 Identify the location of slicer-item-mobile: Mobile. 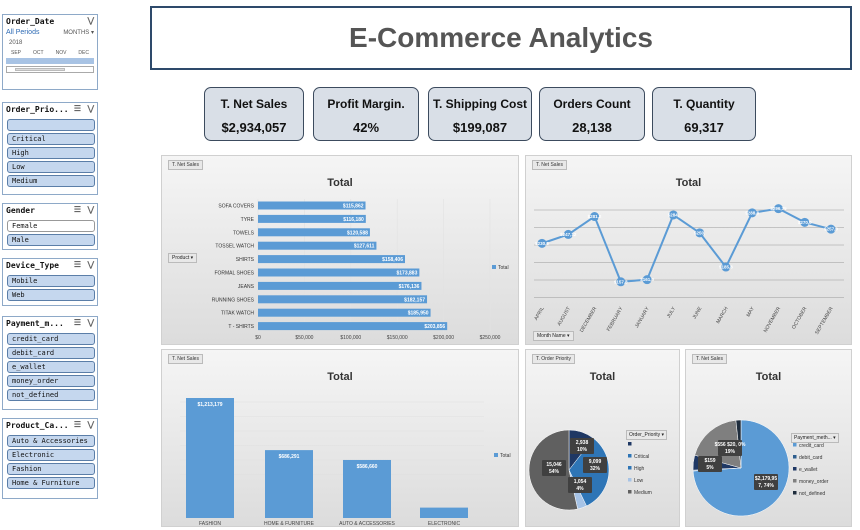
(51, 281).